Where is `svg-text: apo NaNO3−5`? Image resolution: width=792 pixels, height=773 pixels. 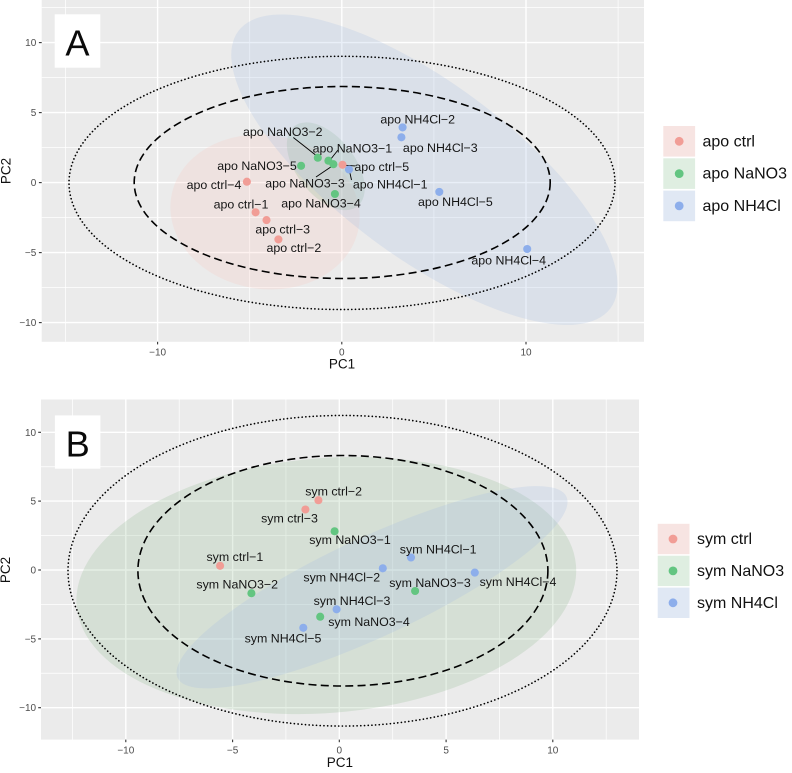
svg-text: apo NaNO3−5 is located at coordinates (257, 166).